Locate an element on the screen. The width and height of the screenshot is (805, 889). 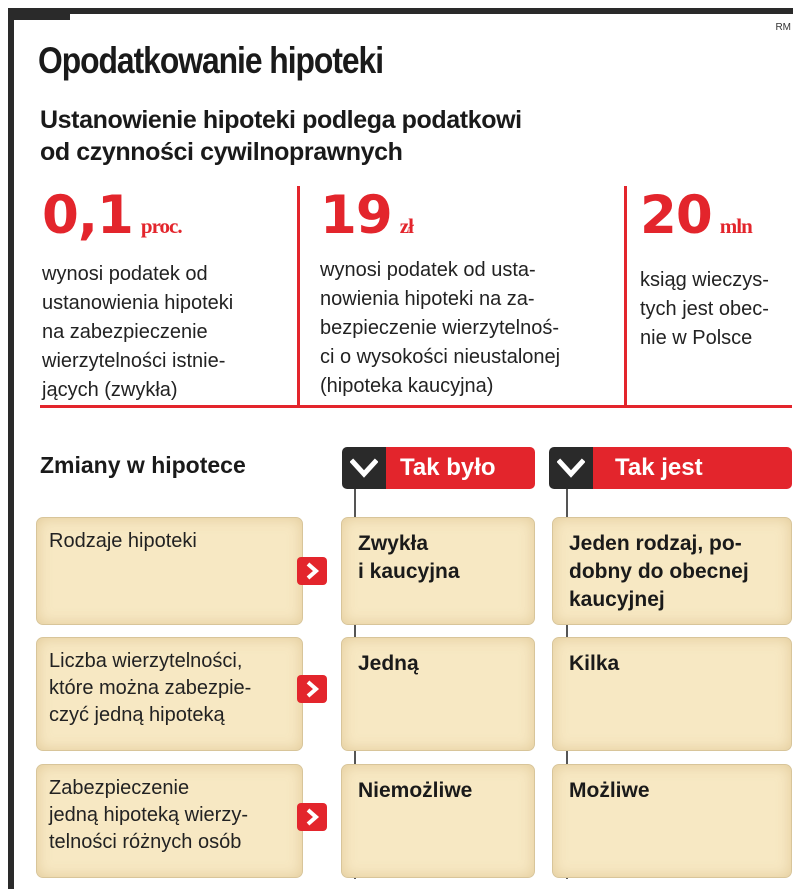
label-line: Zabezpieczenie is located at coordinates (119, 788).